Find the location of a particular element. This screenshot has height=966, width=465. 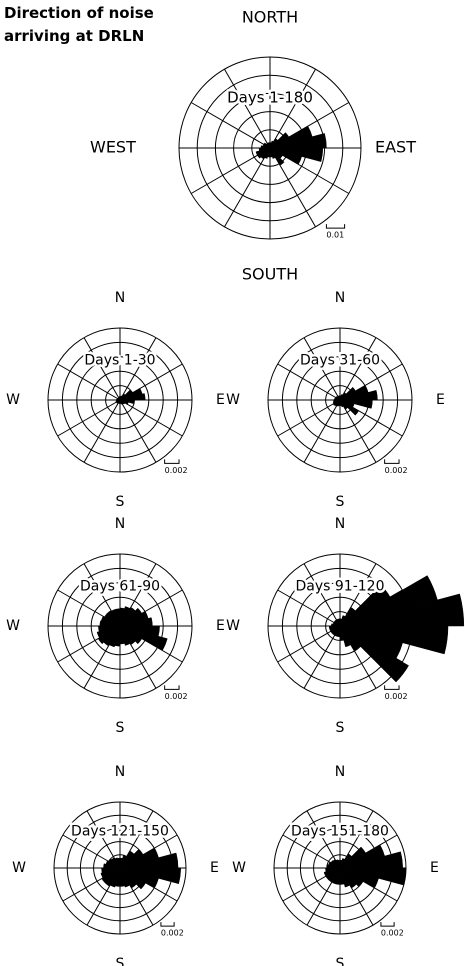

rose-panel: Days 91-120 N E S W 0.002 is located at coordinates (345, 626).